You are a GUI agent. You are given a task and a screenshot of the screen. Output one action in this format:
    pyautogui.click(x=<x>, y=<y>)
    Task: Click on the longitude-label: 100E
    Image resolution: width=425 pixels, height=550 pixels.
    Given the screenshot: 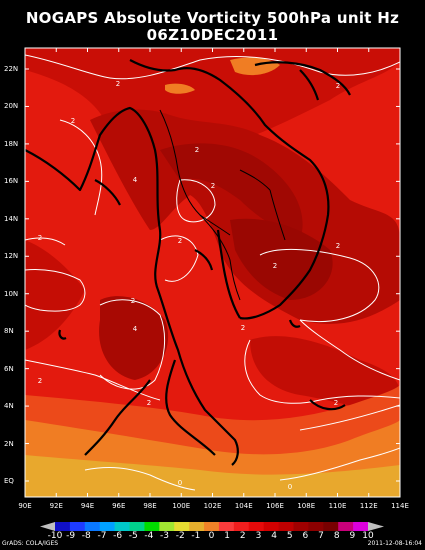 What is the action you would take?
    pyautogui.click(x=181, y=506)
    